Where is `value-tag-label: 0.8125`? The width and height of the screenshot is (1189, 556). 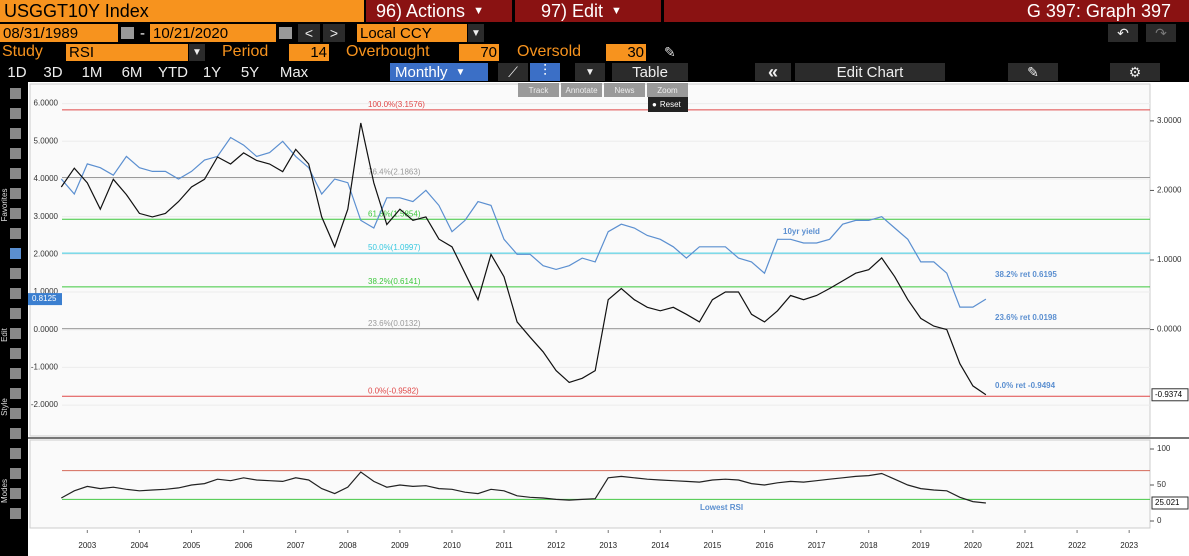 value-tag-label: 0.8125 is located at coordinates (44, 298).